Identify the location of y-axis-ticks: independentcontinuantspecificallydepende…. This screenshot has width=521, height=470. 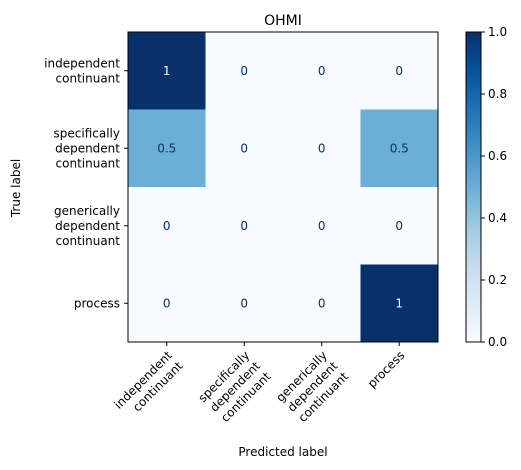
(86, 183).